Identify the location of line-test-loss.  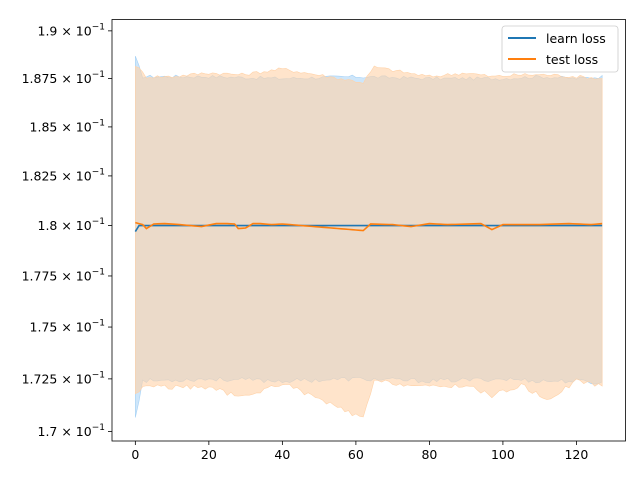
(369, 226).